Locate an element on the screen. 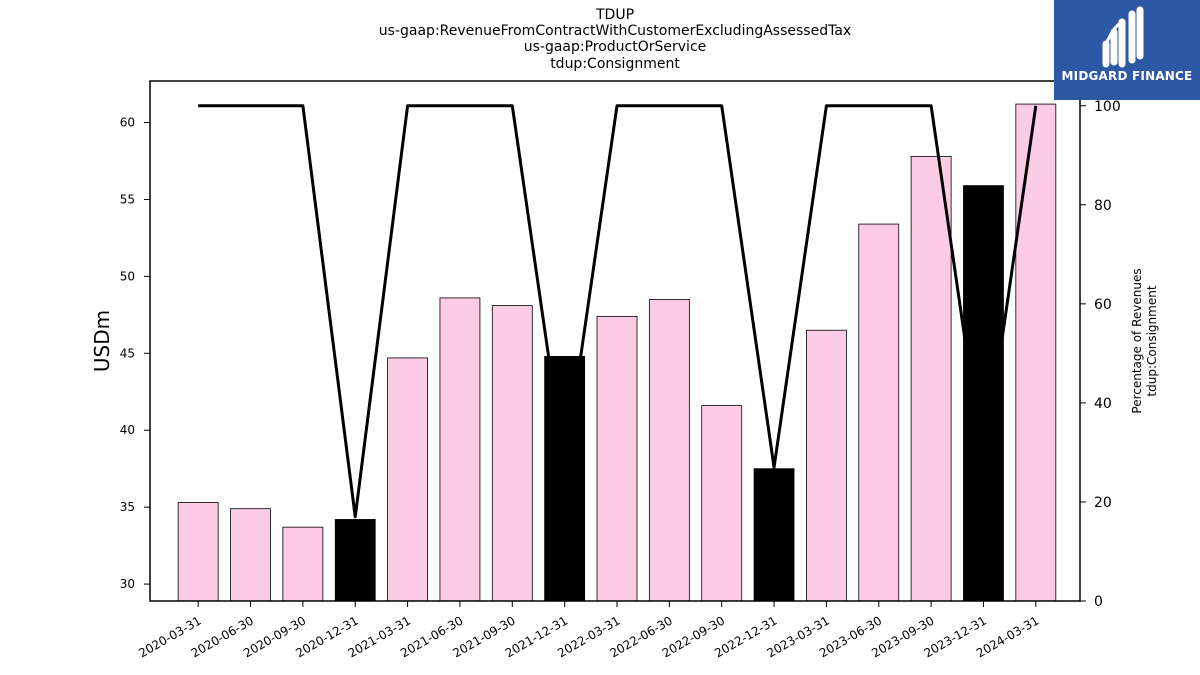  logo-text: MIDGARD FINANCE is located at coordinates (1127, 76).